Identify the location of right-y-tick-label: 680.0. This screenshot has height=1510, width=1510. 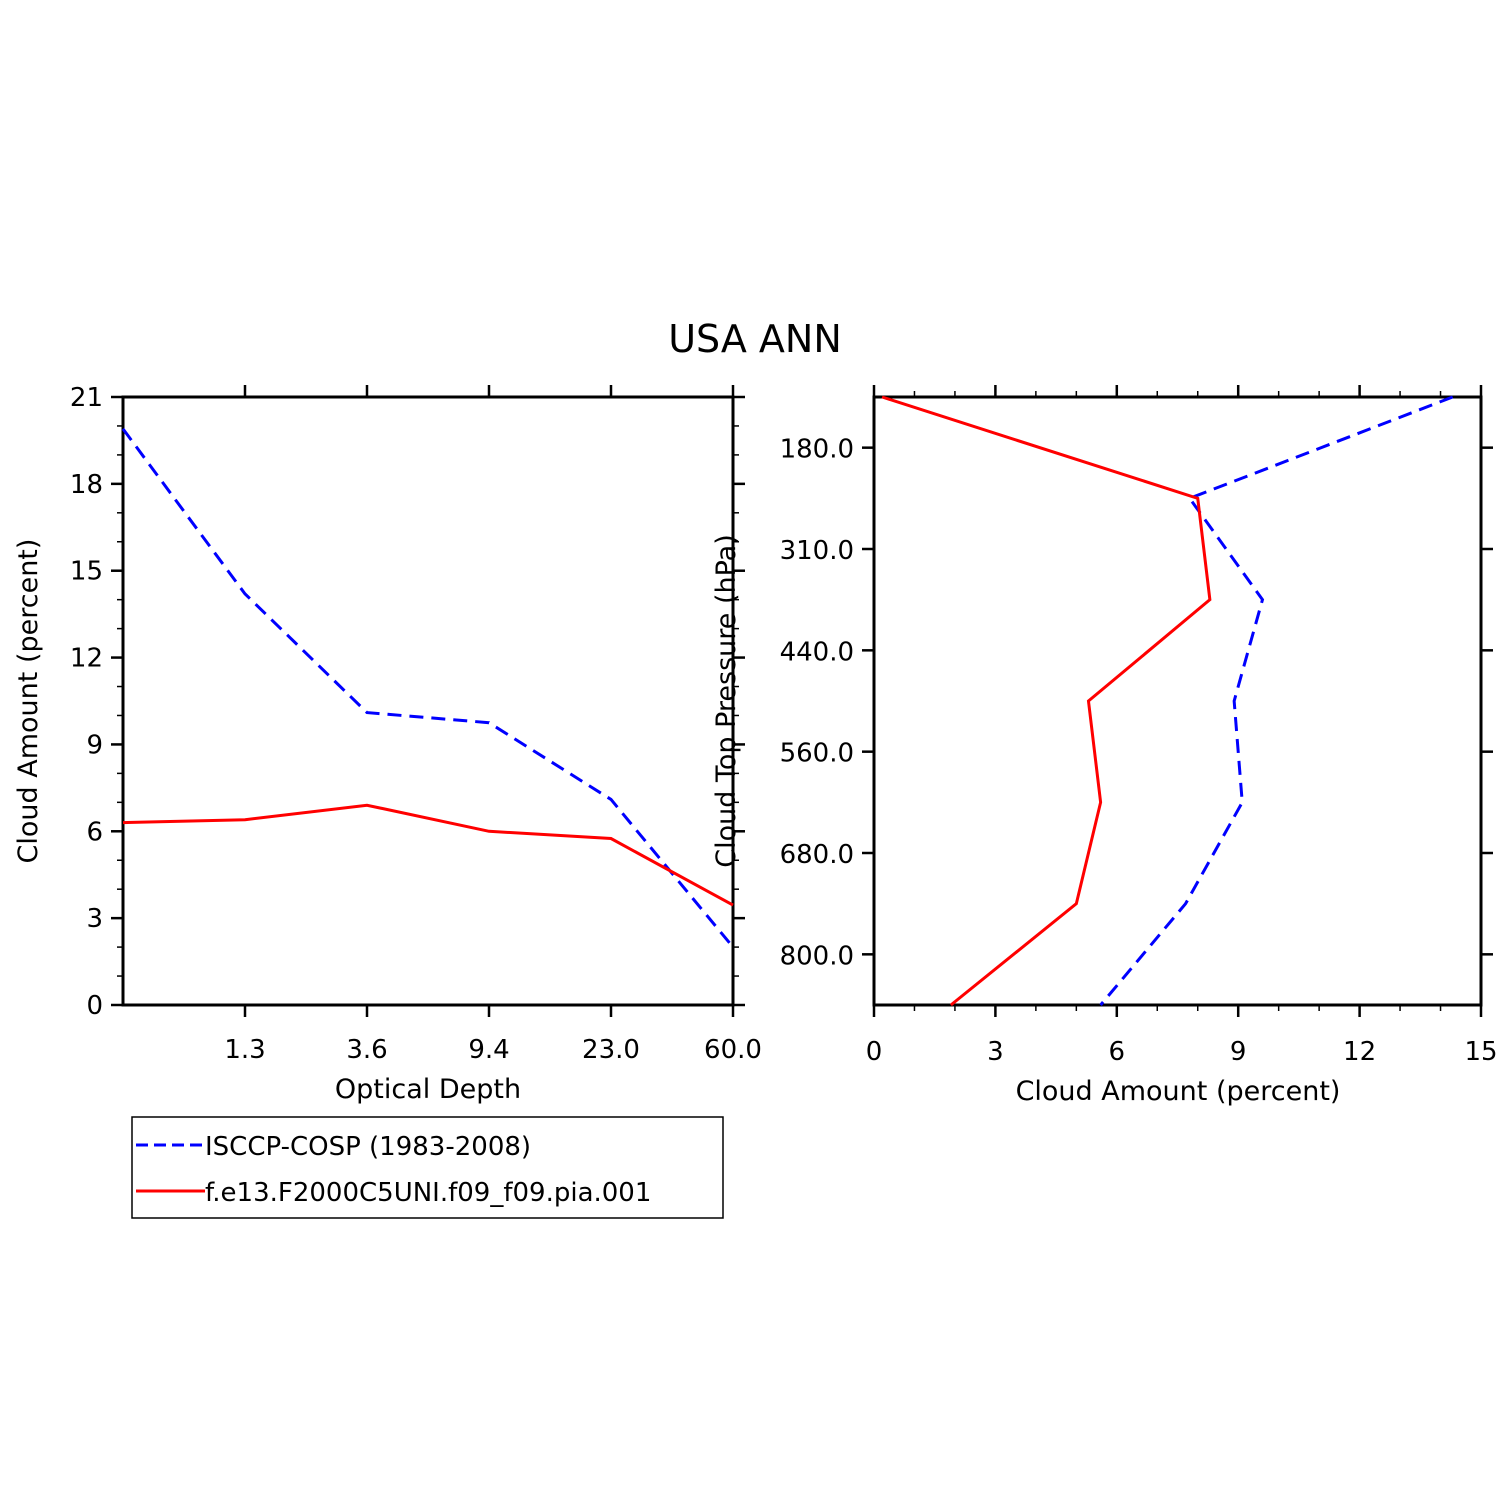
(817, 855).